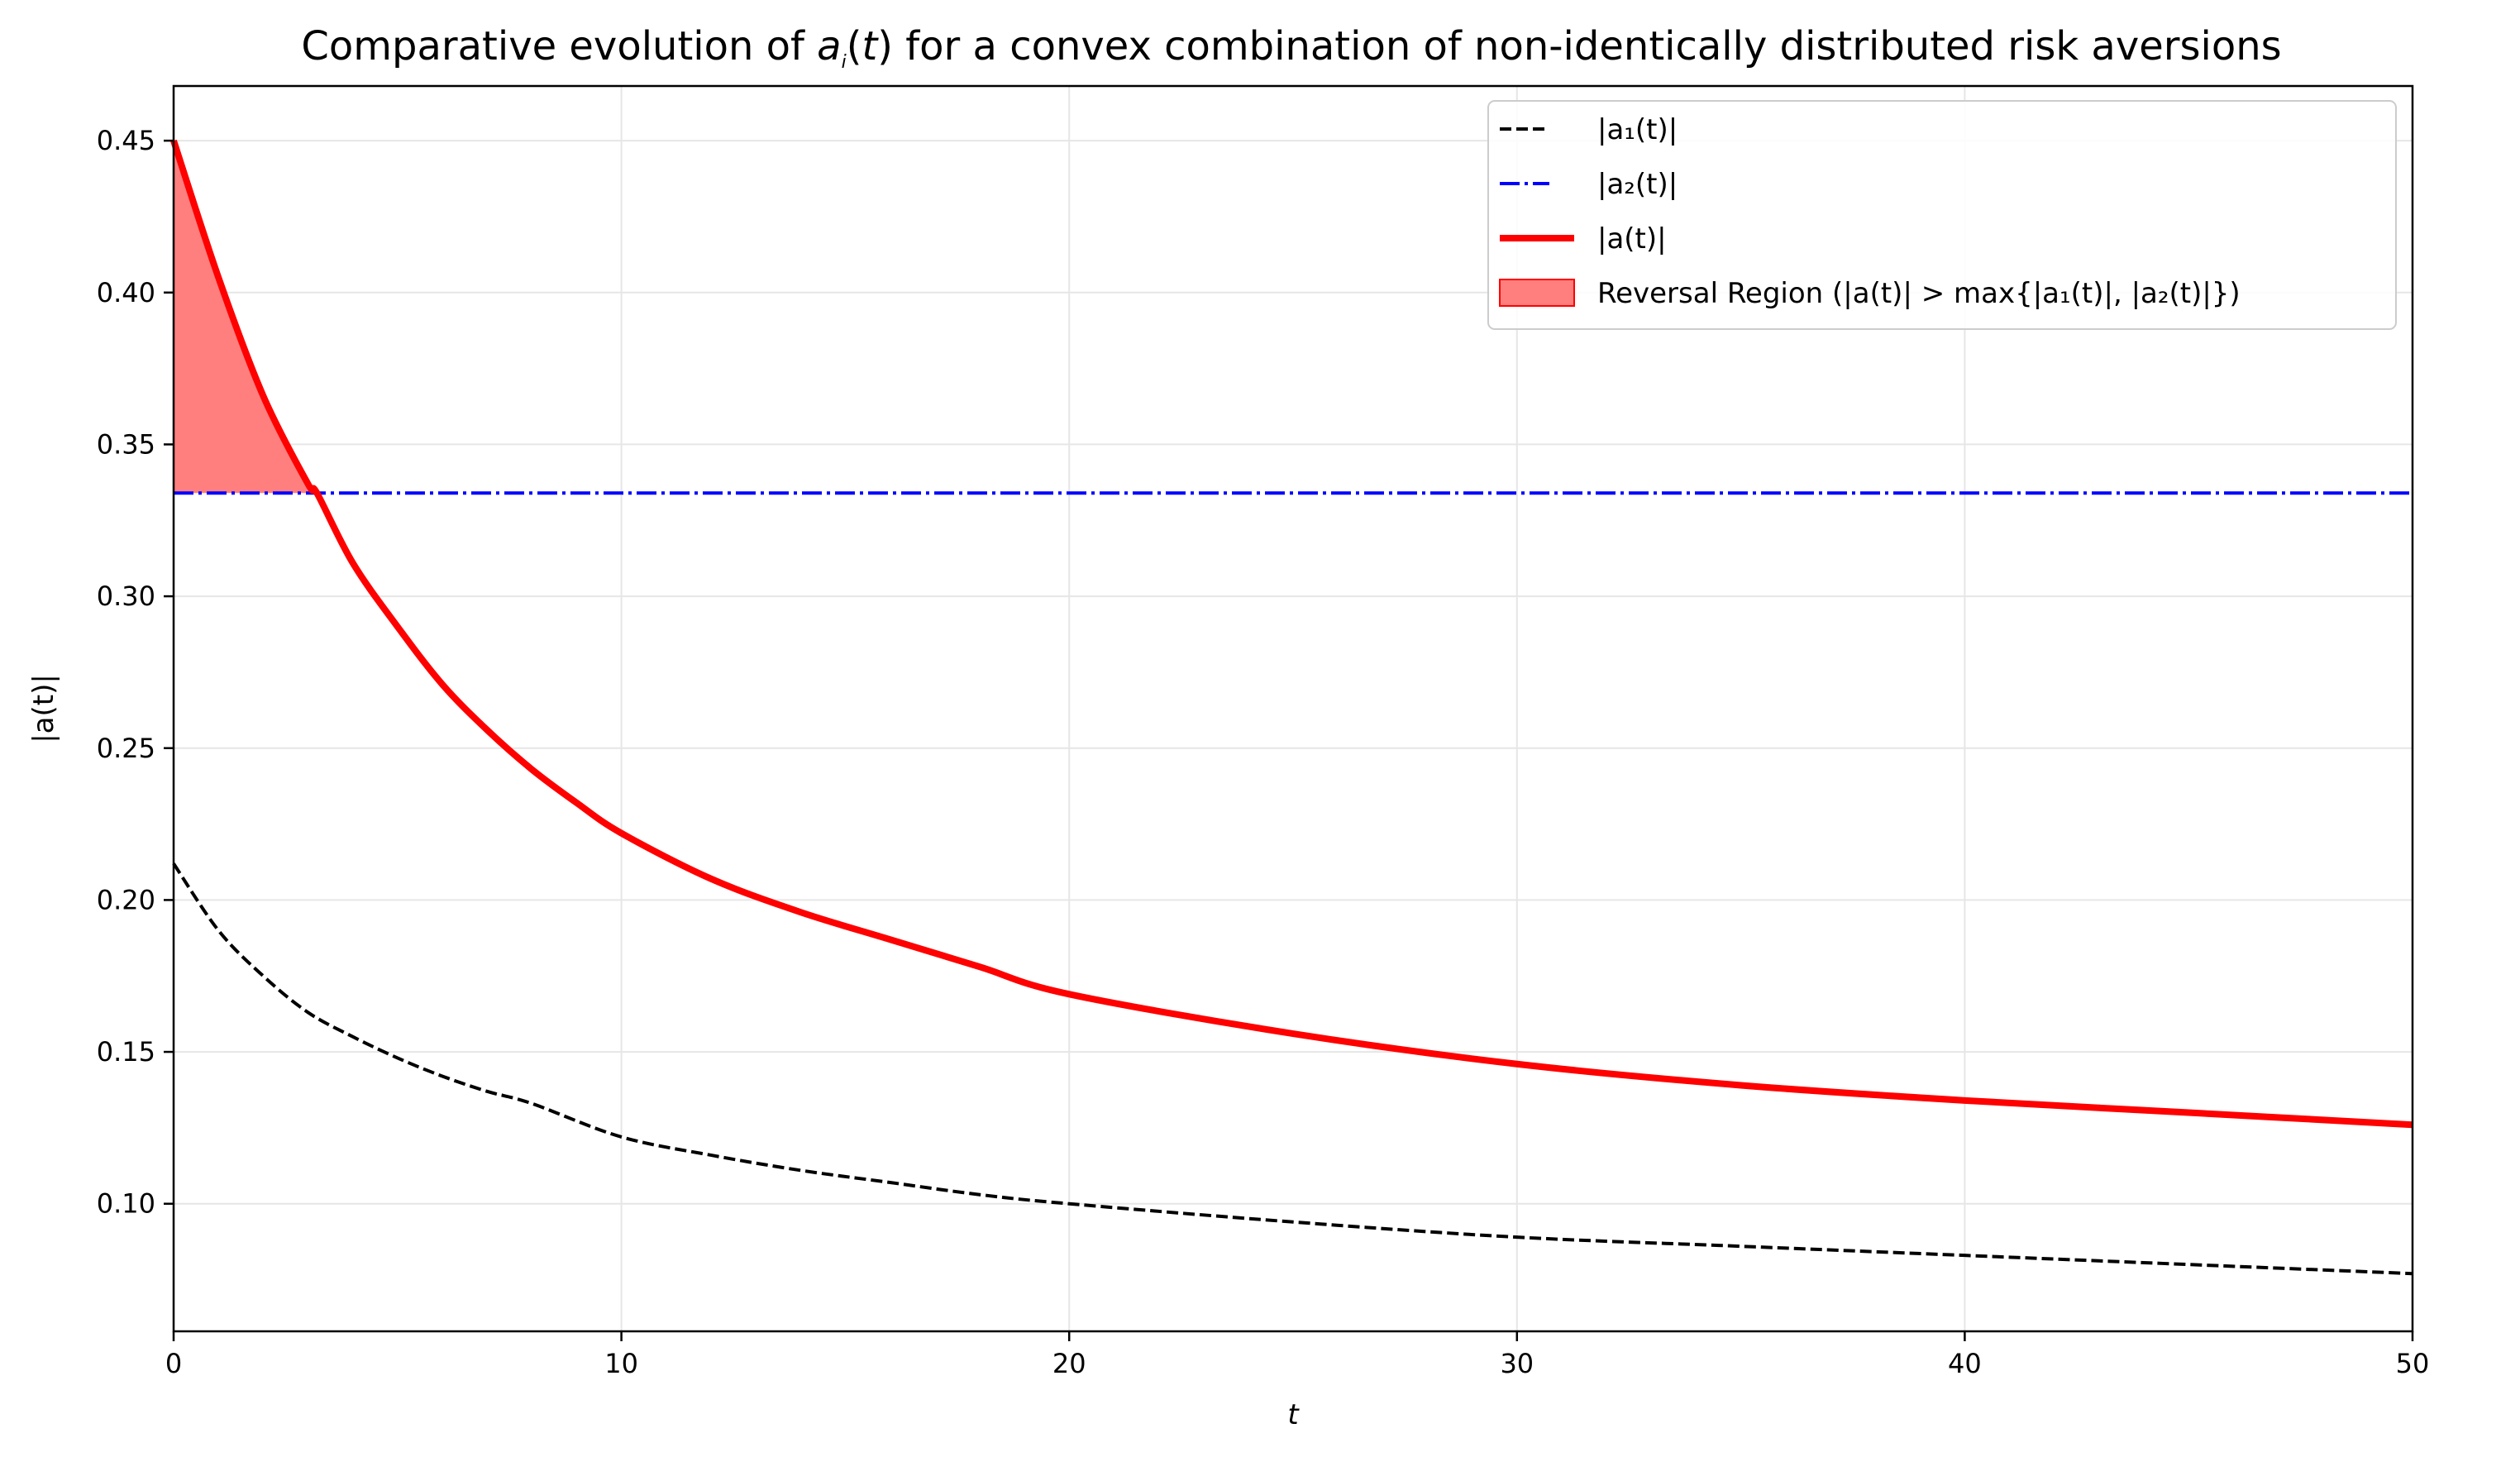 This screenshot has width=2520, height=1457. I want to click on legend-swatch-reversal, so click(1537, 293).